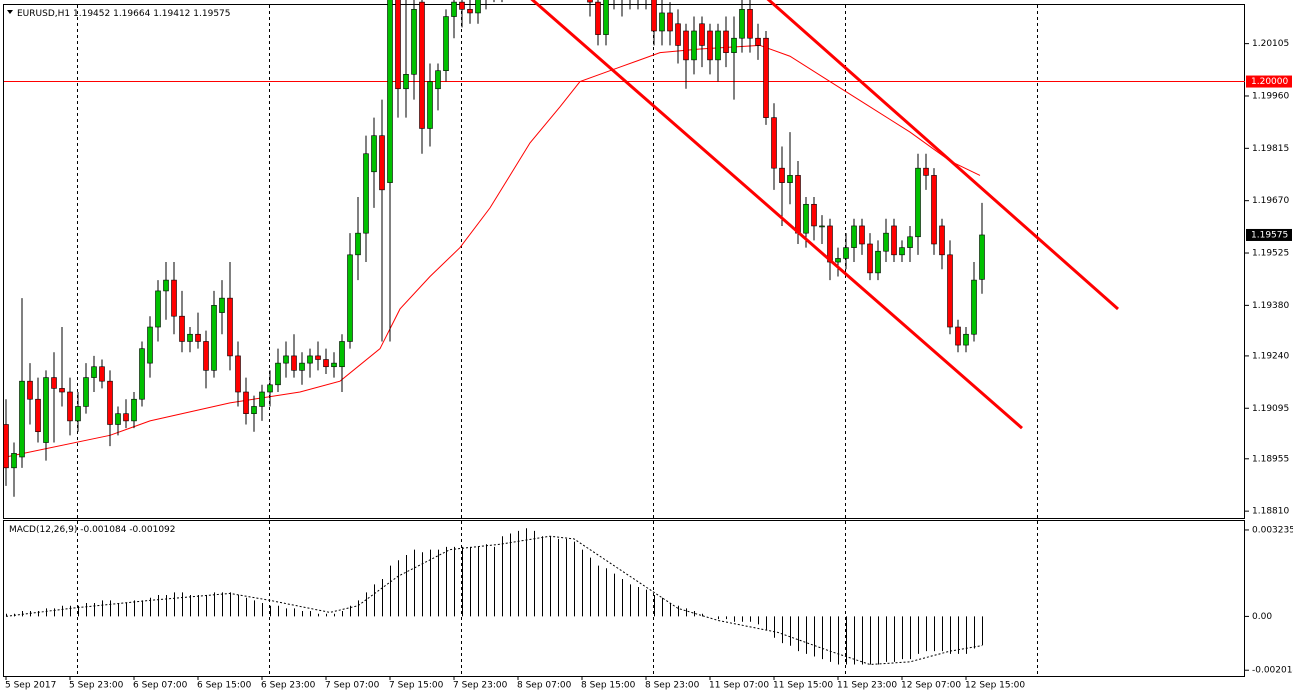  Describe the element at coordinates (224, 686) in the screenshot. I see `x-tick-label: 6 Sep 15:00` at that location.